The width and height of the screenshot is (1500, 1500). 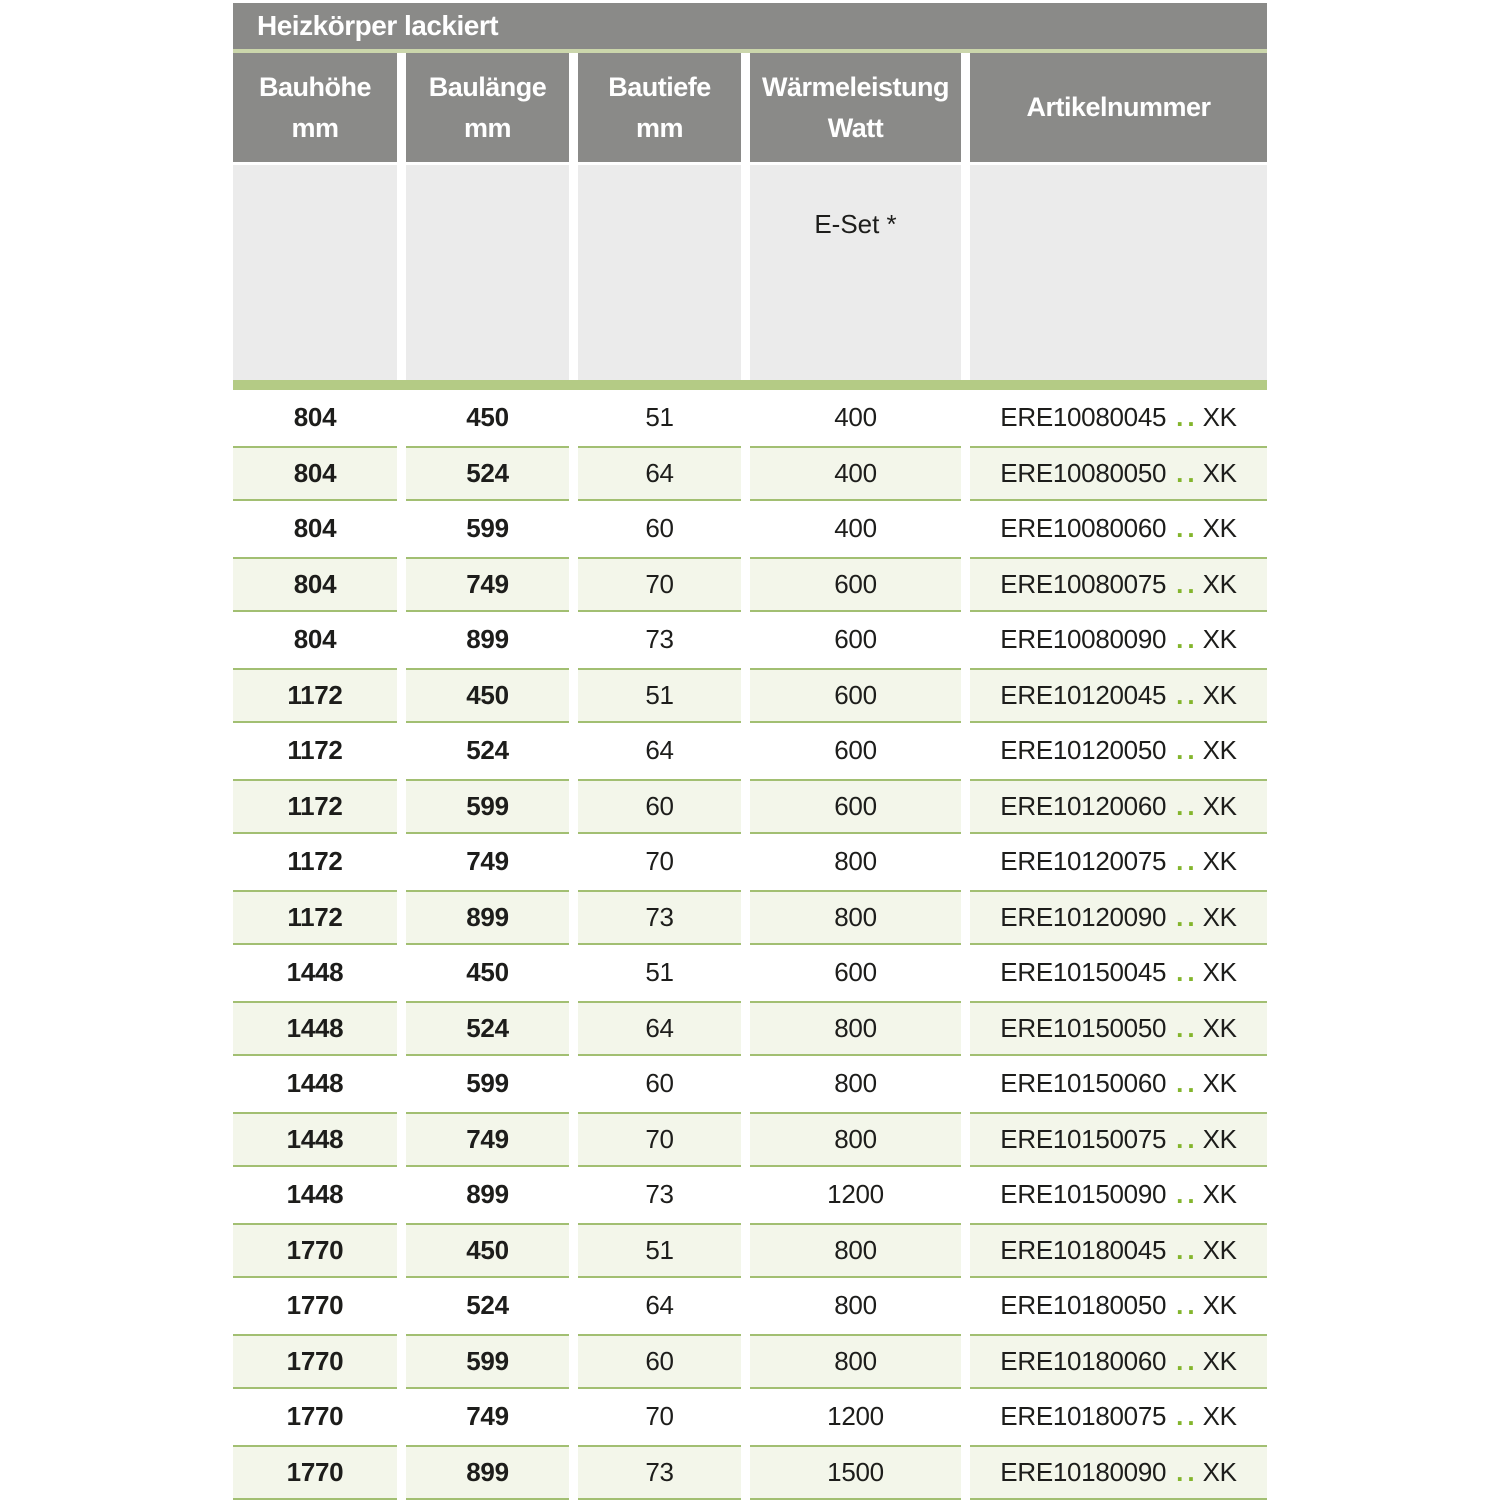 I want to click on cell-artikelnummer: ERE10080075 .. XK, so click(x=1118, y=584).